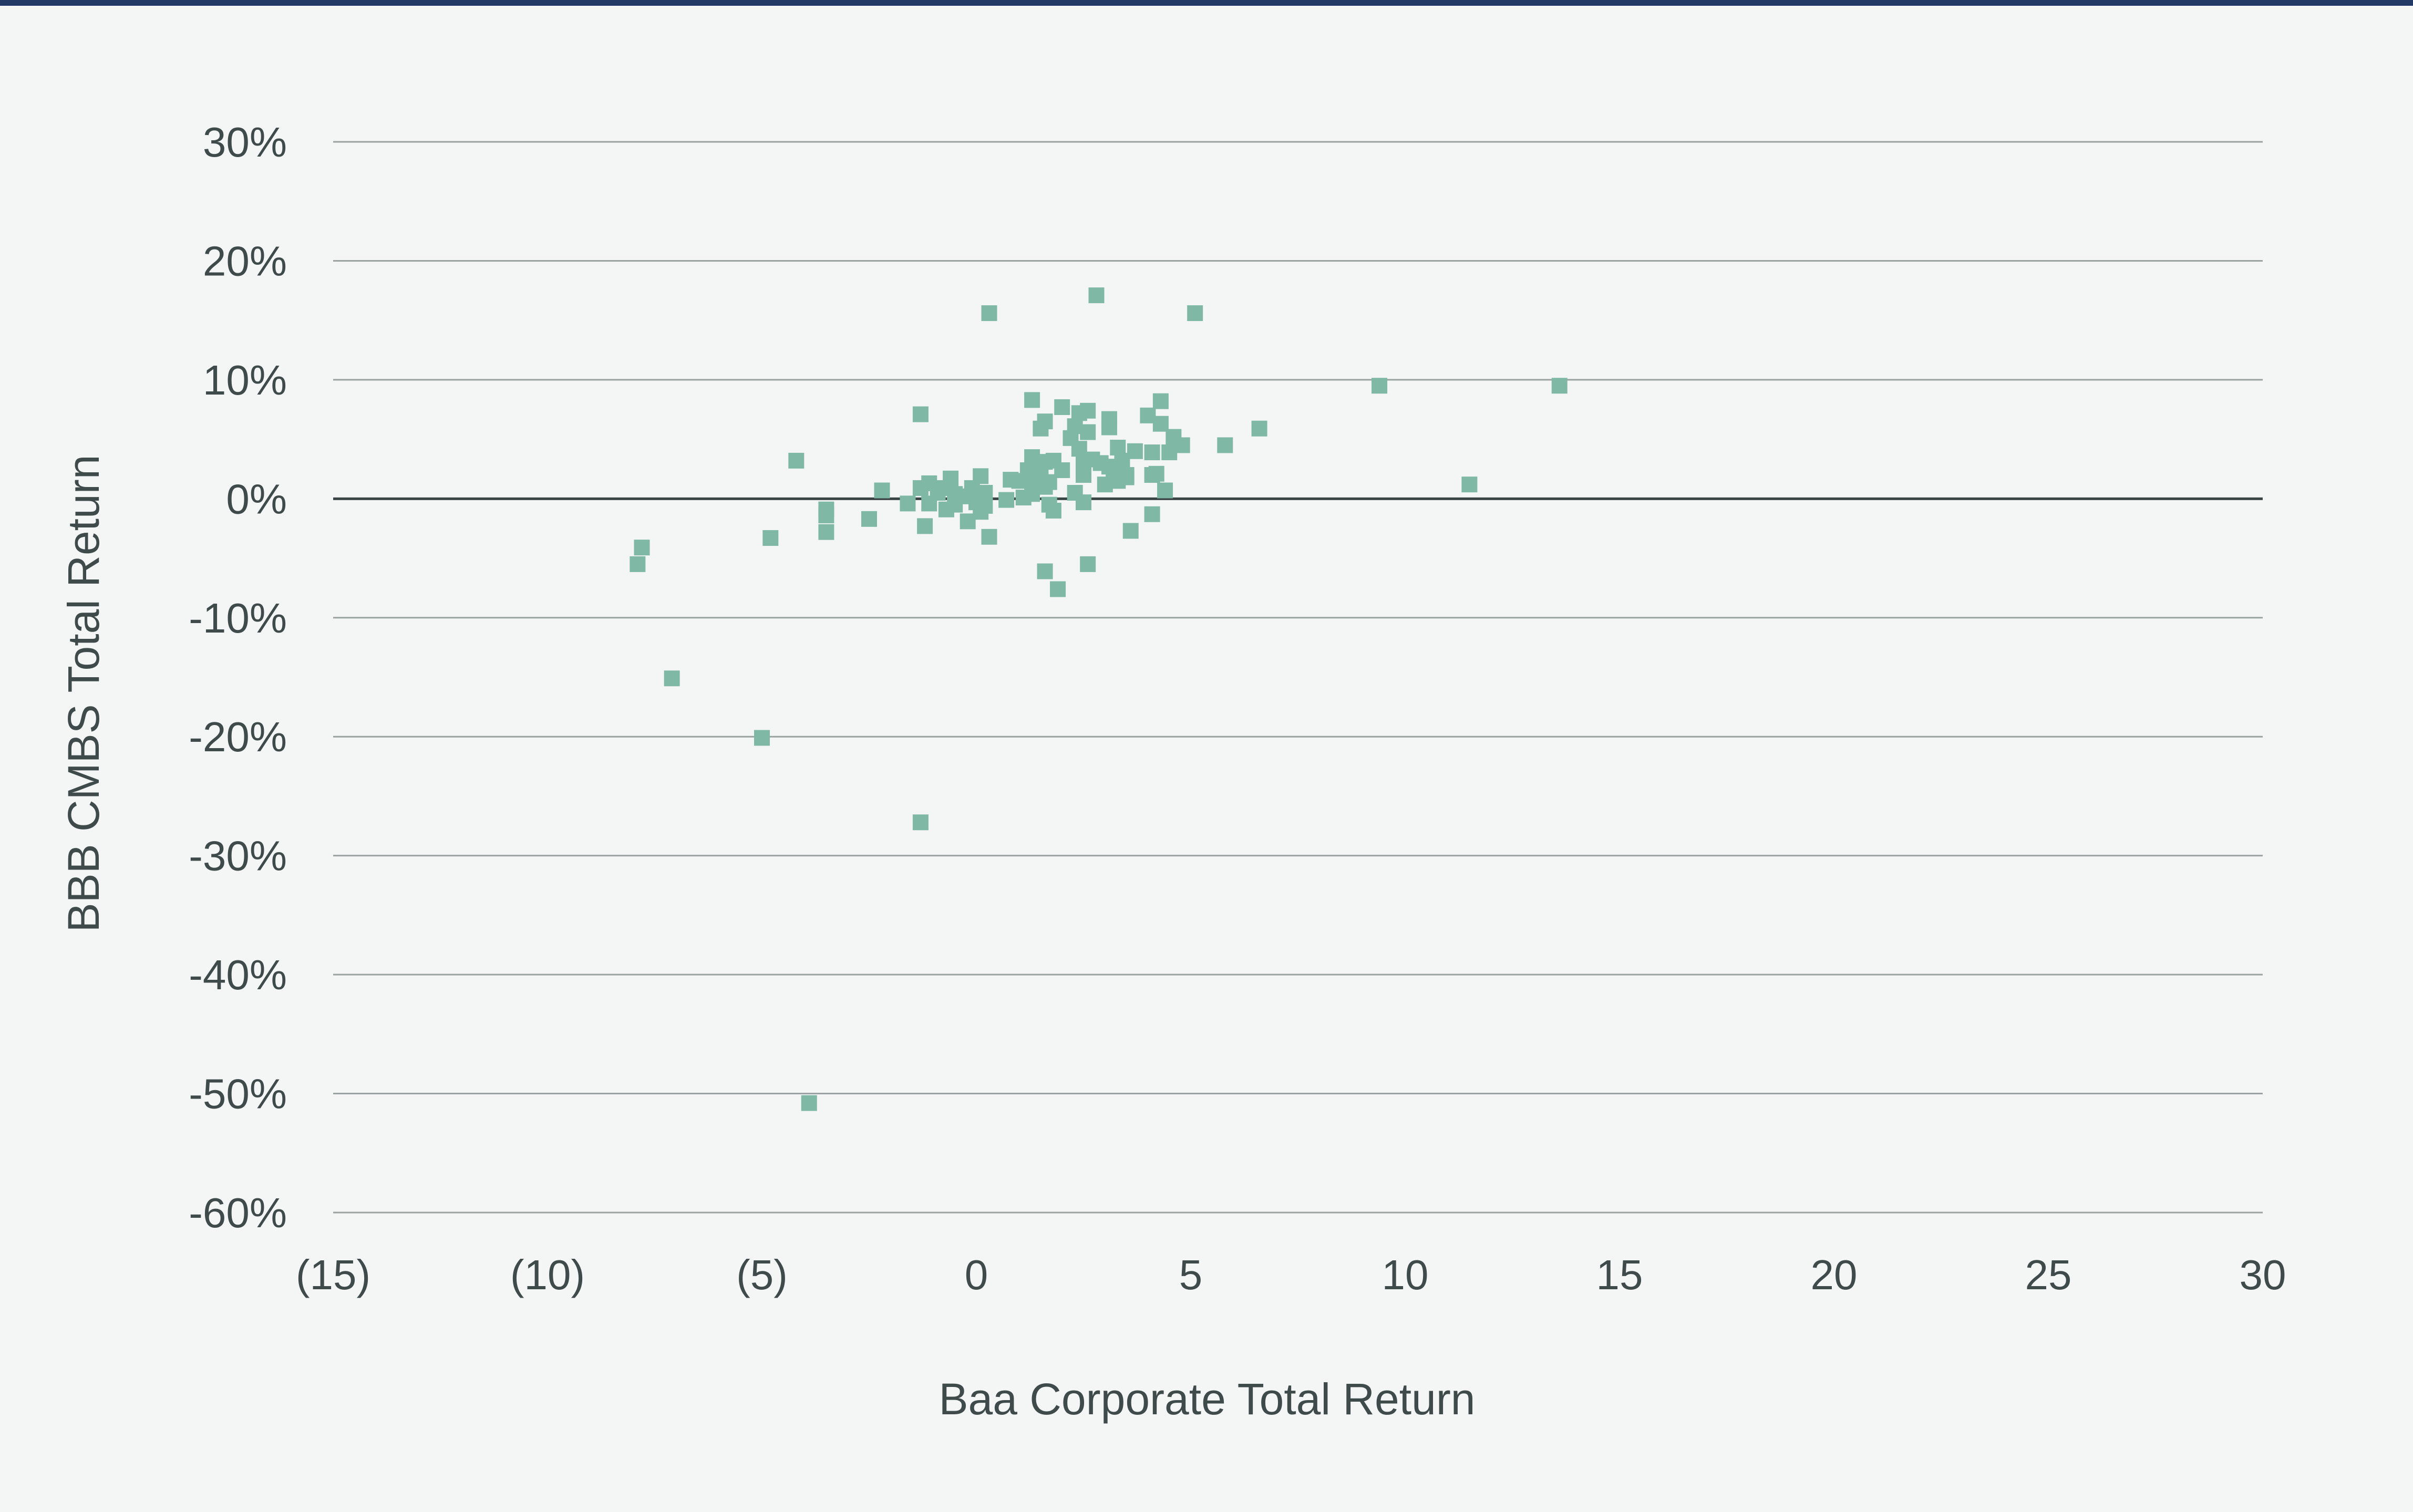  What do you see at coordinates (238, 736) in the screenshot?
I see `y-tick-label: -20%` at bounding box center [238, 736].